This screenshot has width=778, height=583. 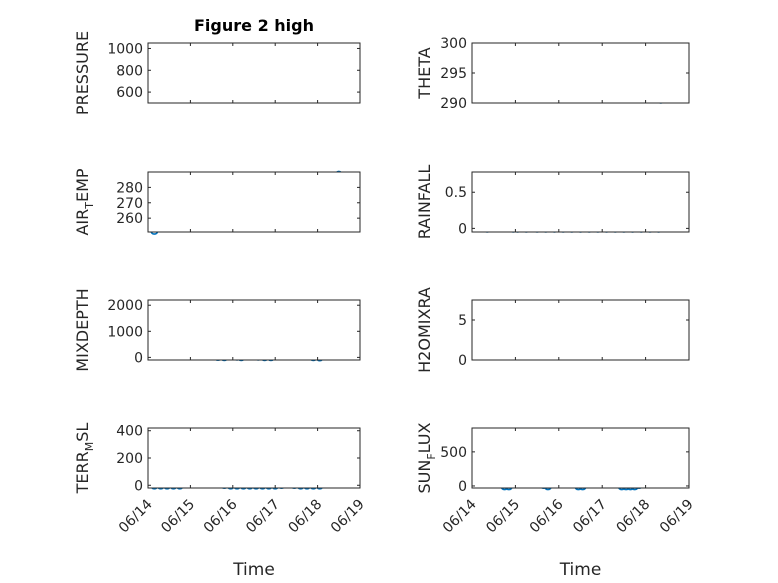 What do you see at coordinates (129, 432) in the screenshot?
I see `y-tick-label: 400` at bounding box center [129, 432].